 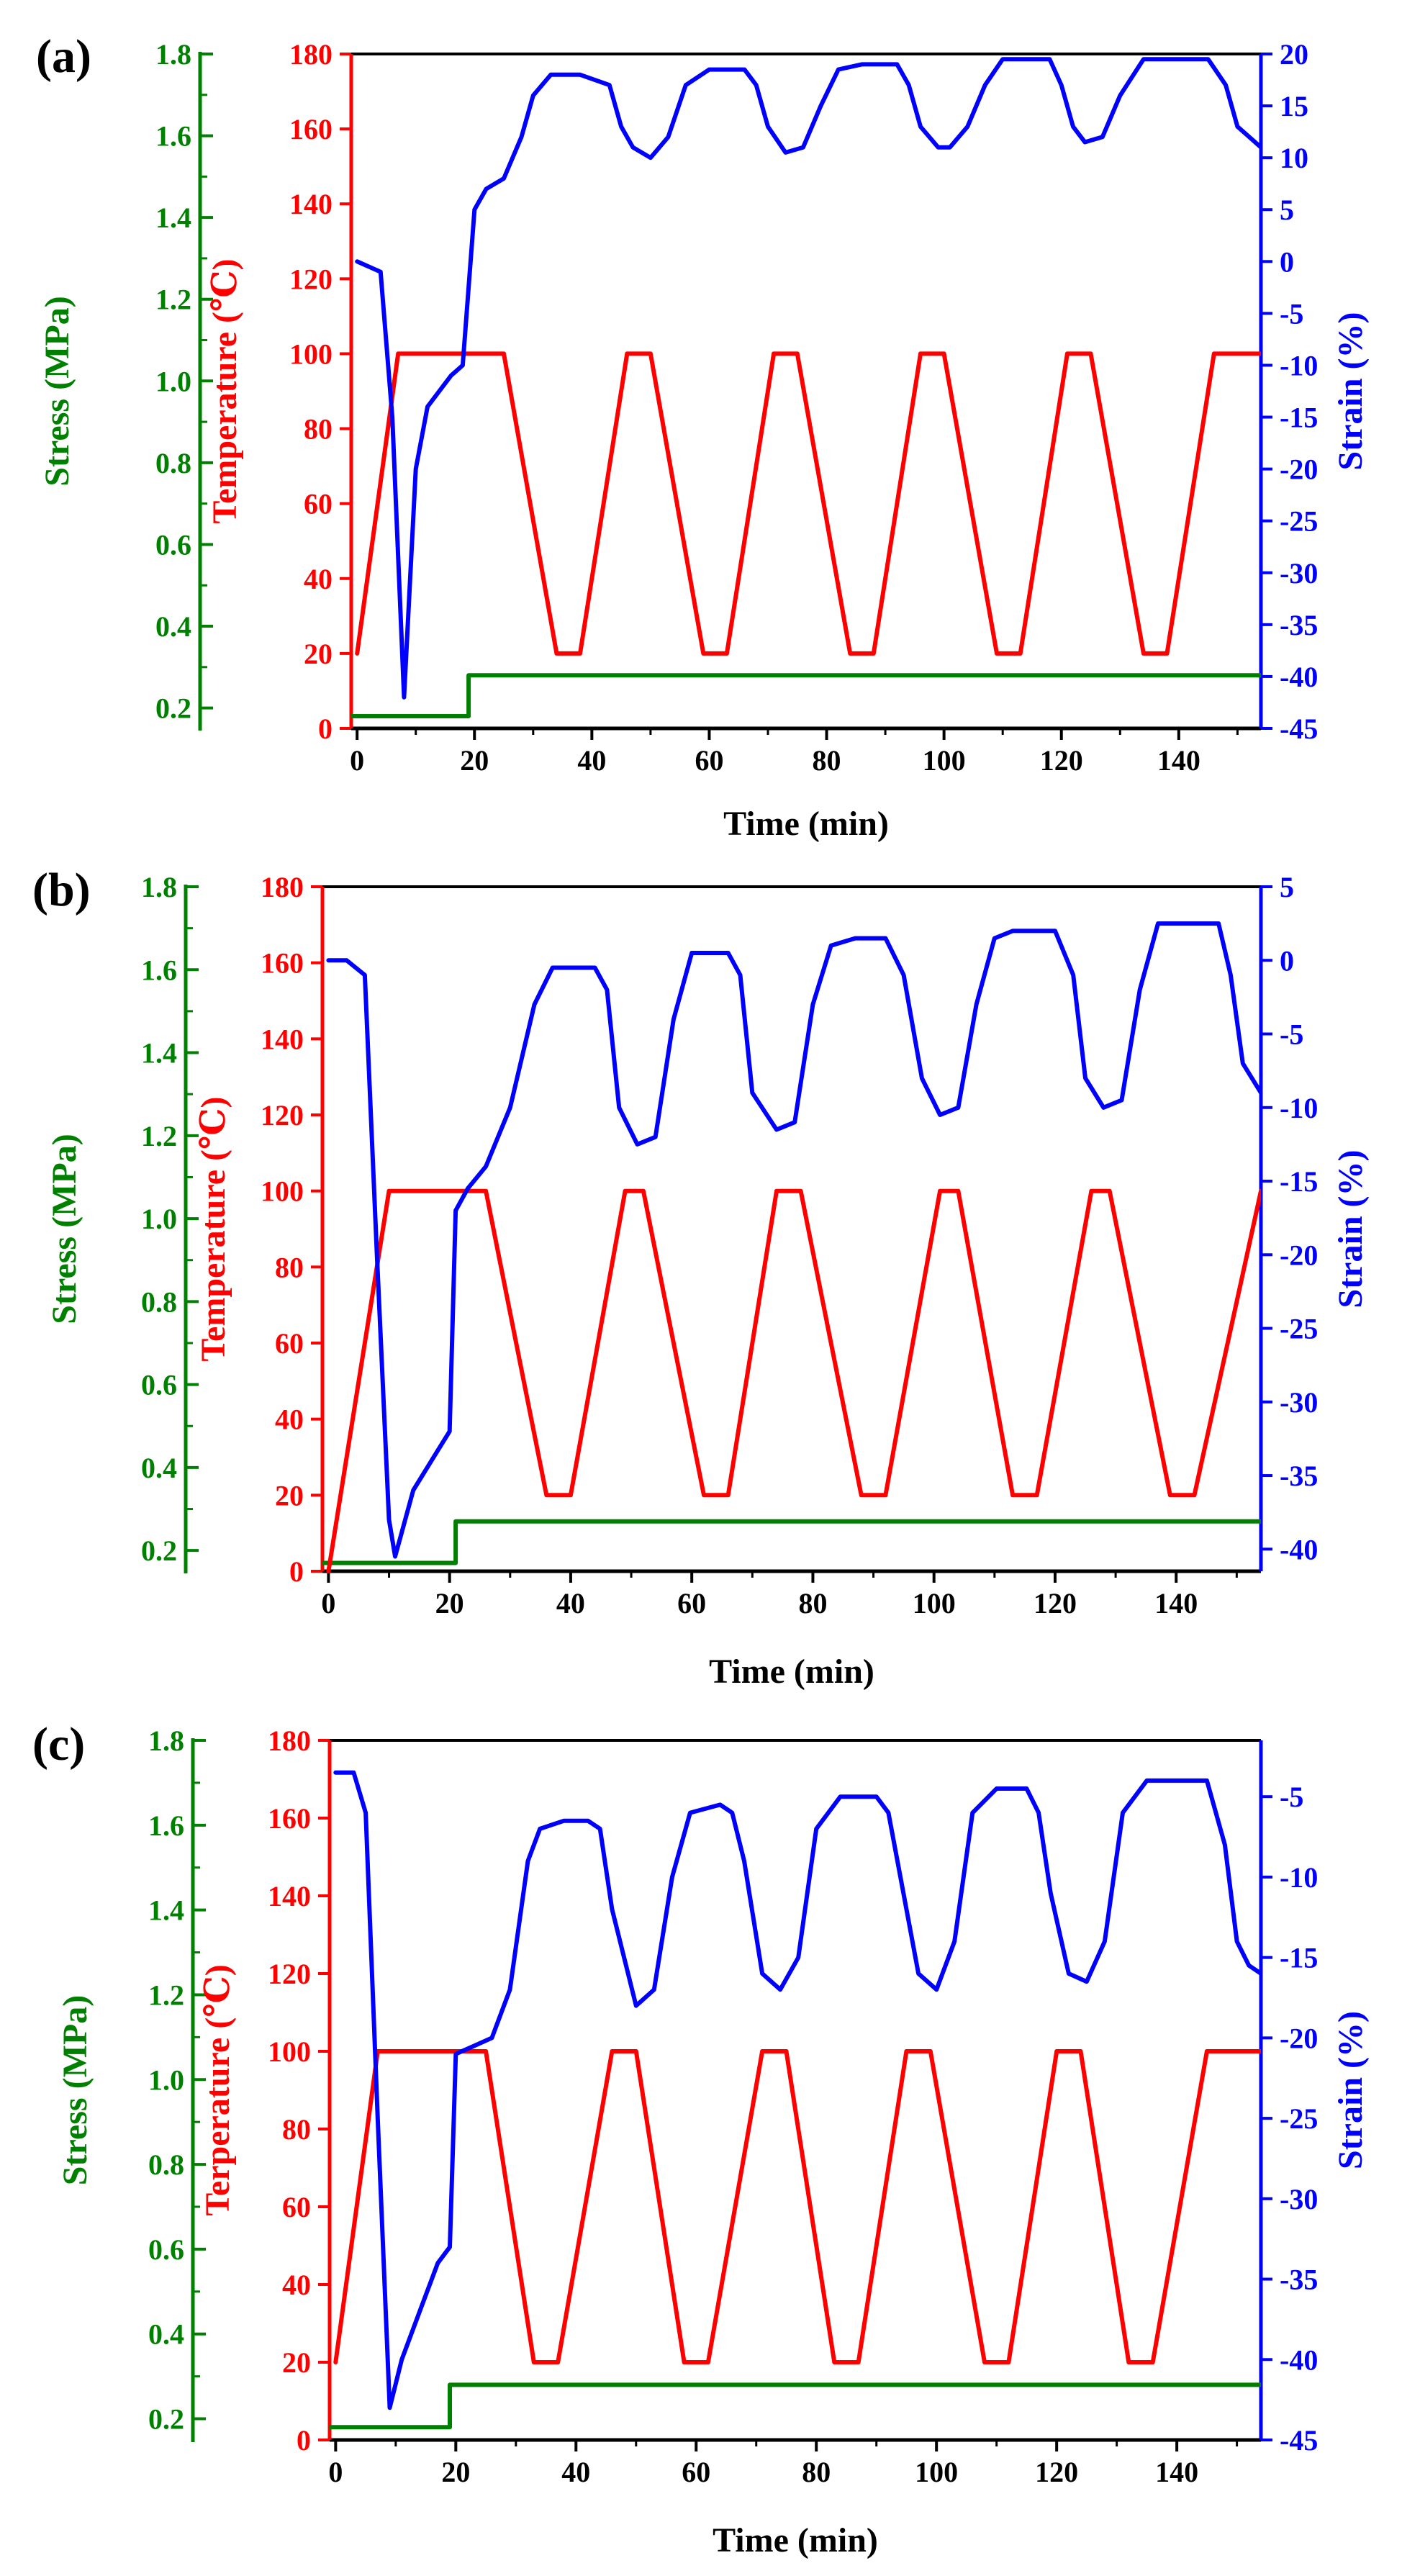 What do you see at coordinates (58, 1745) in the screenshot?
I see `panel-label: (c)` at bounding box center [58, 1745].